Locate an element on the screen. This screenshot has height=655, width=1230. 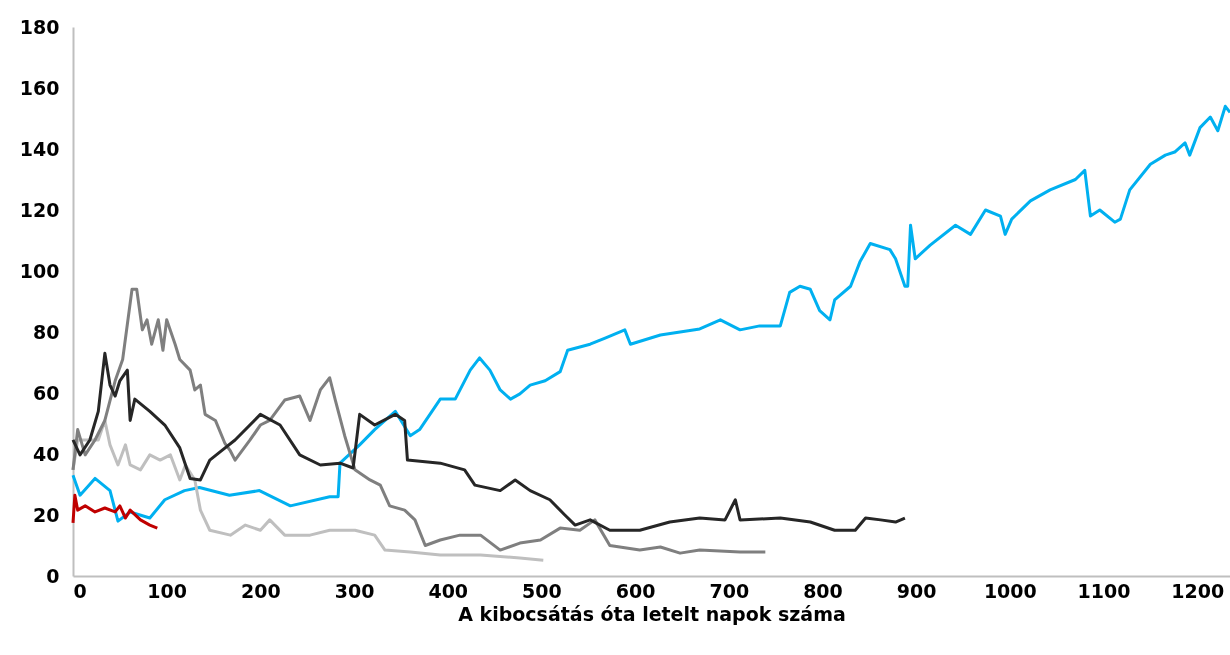
x-tick-label: 600 is located at coordinates (635, 590).